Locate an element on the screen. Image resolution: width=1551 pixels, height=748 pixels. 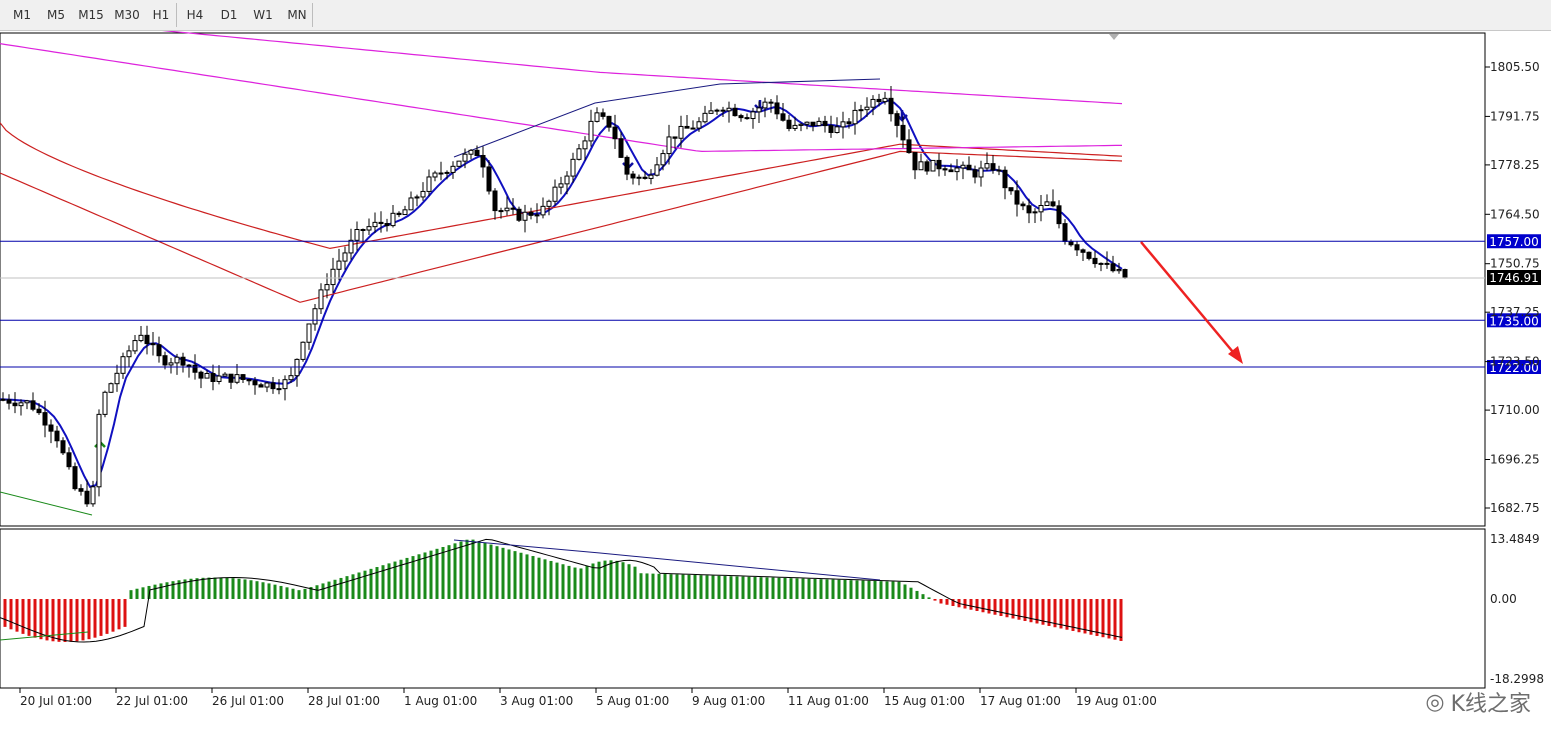
price-label: 1682.75 is located at coordinates (1515, 508).